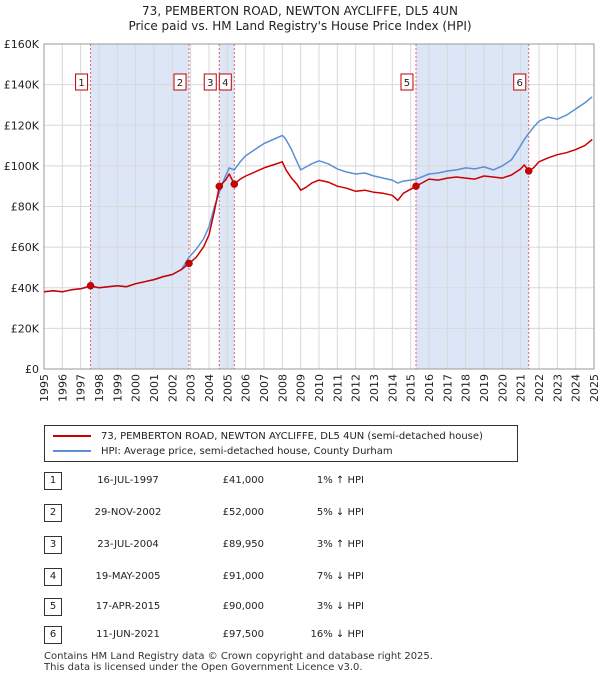  I want to click on sale-marker-badge: 6, so click(520, 82).